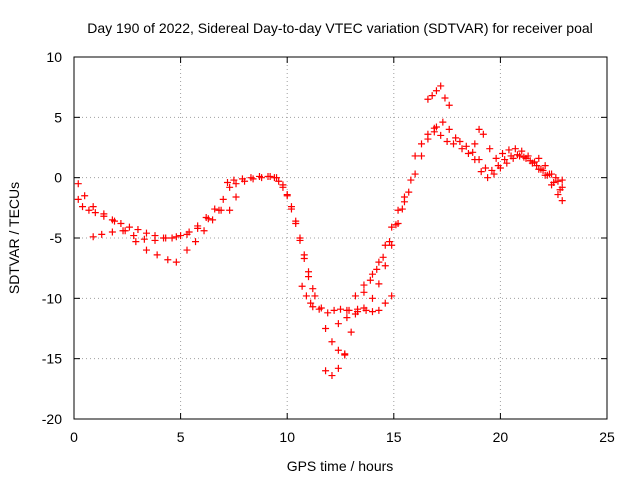 The image size is (640, 480). I want to click on y-tick-label: -5, so click(56, 238).